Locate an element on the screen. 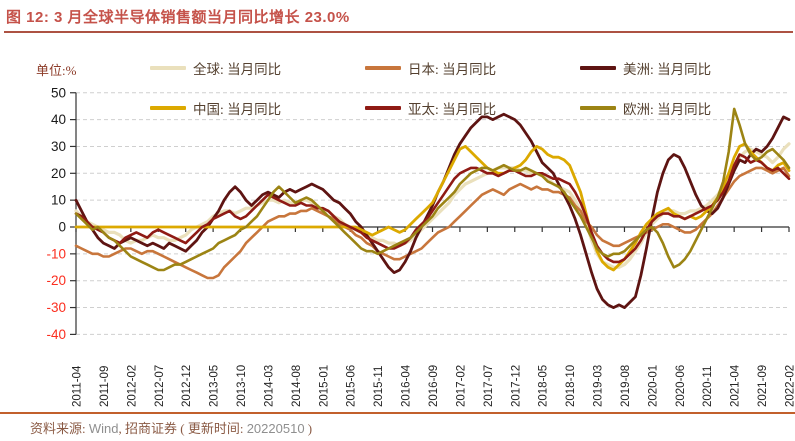 This screenshot has height=441, width=795. y-tick-label: 20 is located at coordinates (58, 173).